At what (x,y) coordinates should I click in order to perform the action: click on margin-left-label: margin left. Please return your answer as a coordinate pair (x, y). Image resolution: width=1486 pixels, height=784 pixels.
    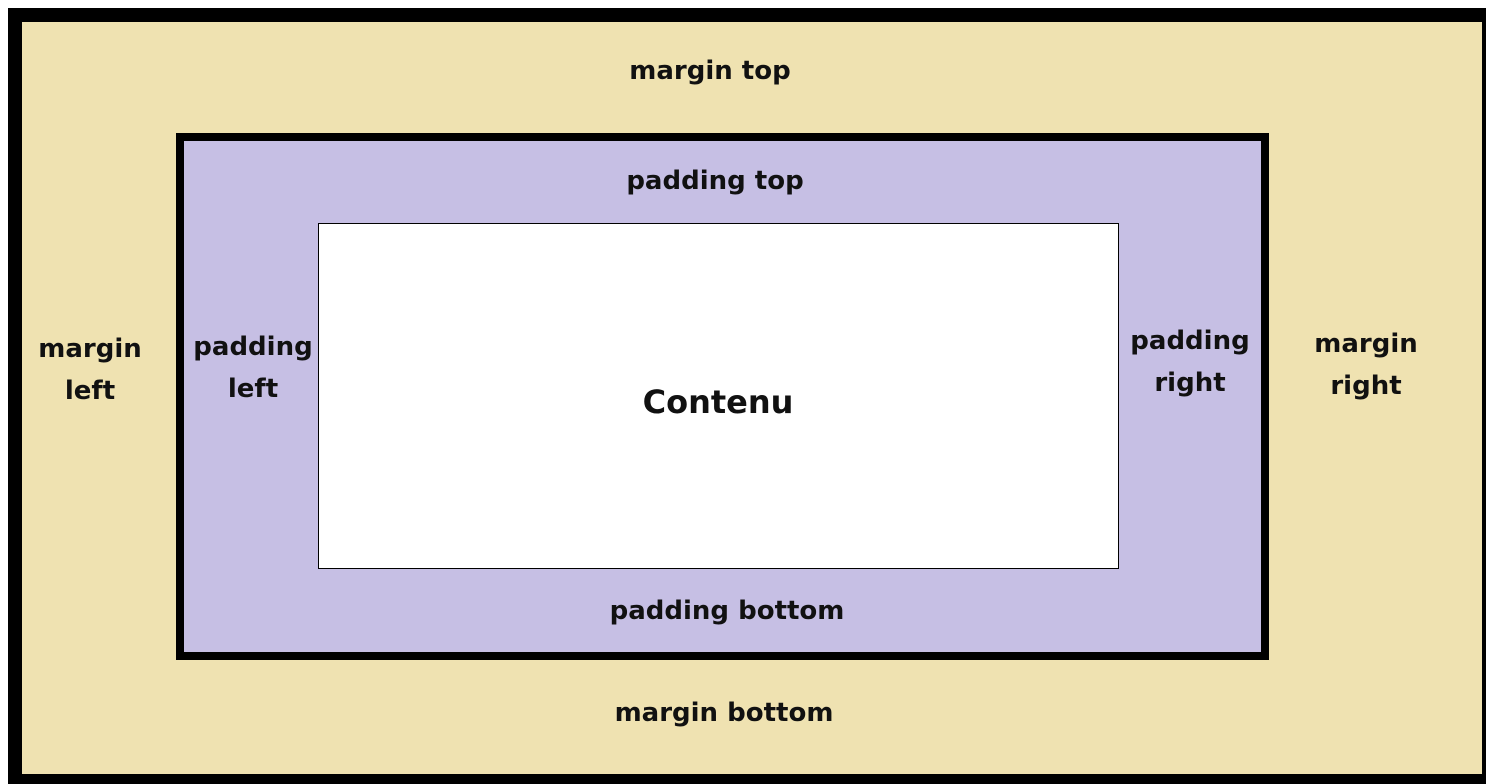
    Looking at the image, I should click on (90, 370).